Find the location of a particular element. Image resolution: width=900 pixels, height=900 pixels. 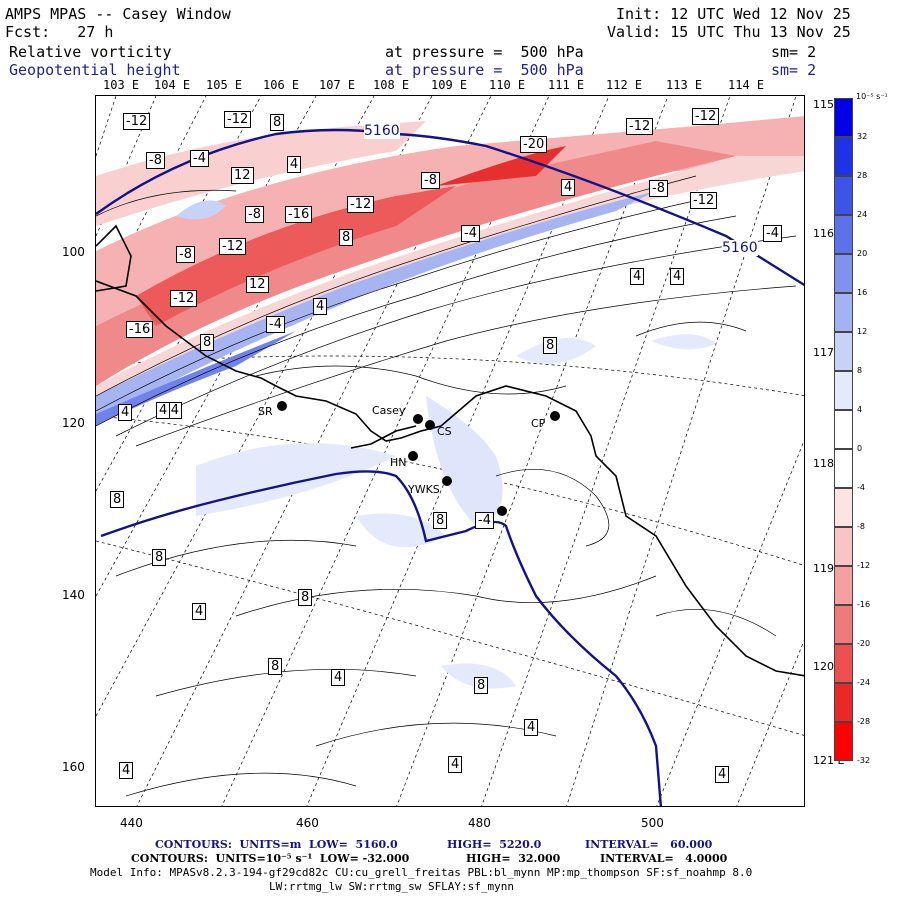

field1-name: Relative vorticity is located at coordinates (90, 52).